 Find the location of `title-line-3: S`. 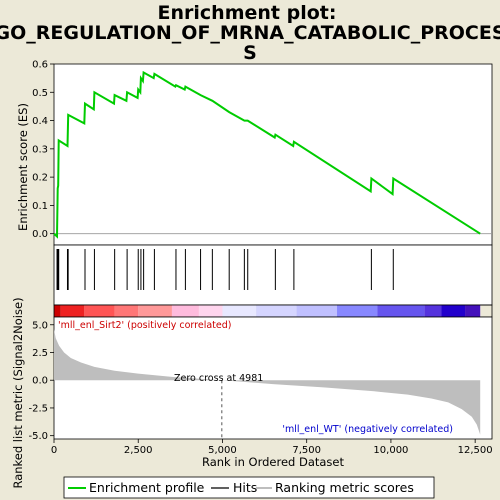

title-line-3: S is located at coordinates (250, 53).